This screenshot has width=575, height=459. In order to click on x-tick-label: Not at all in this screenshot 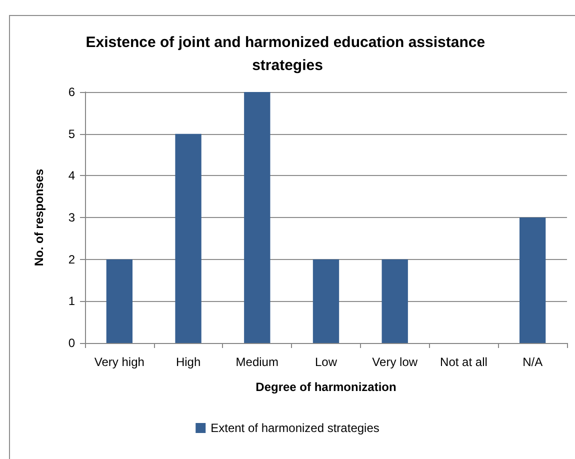, I will do `click(464, 362)`.